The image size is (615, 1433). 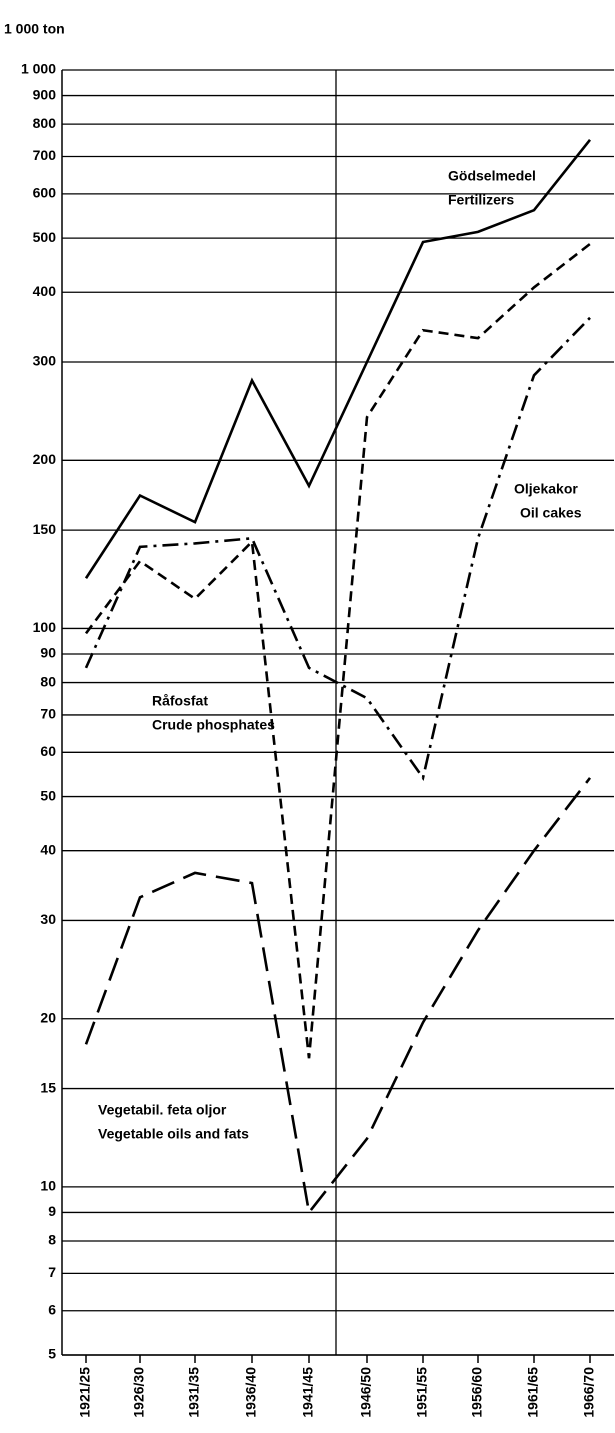 What do you see at coordinates (45, 361) in the screenshot?
I see `y-tick-label: 300` at bounding box center [45, 361].